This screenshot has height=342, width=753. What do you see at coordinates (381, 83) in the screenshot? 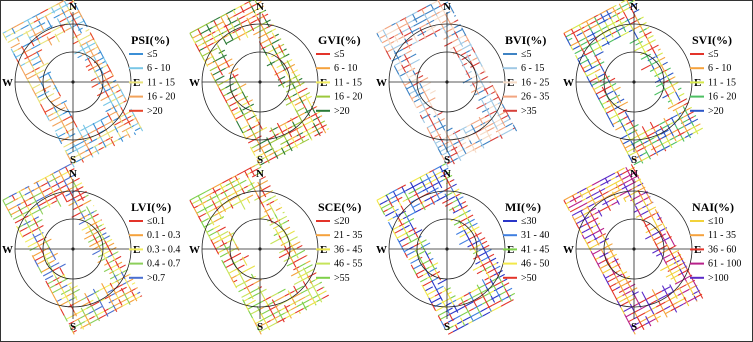
I see `compass-west-label: W` at bounding box center [381, 83].